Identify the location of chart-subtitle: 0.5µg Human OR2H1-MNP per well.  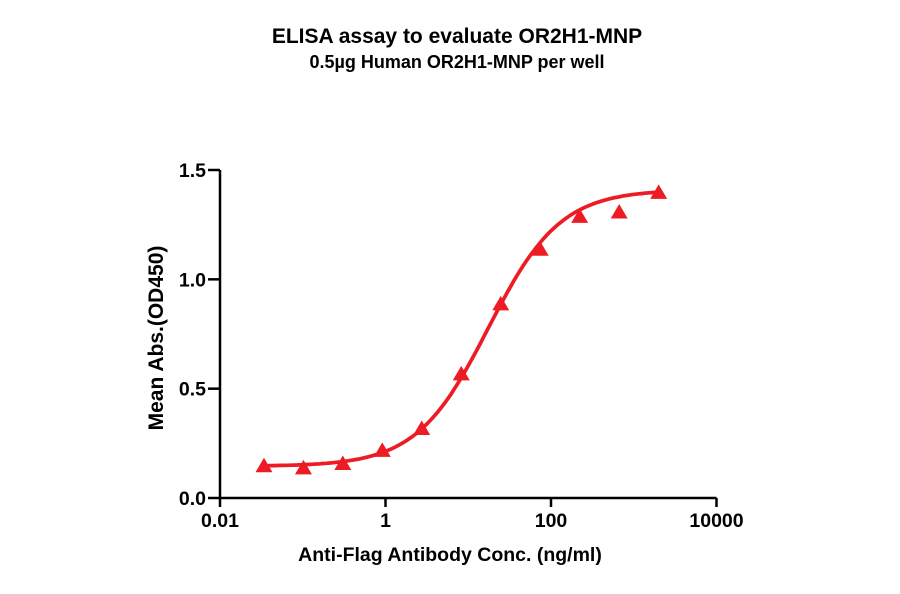
(456, 62).